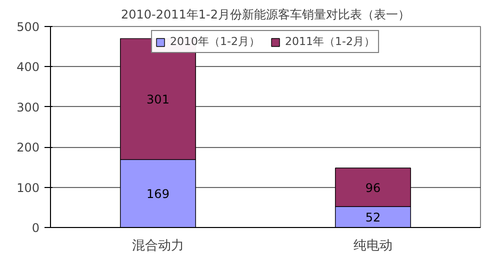 This screenshot has height=262, width=496. What do you see at coordinates (28, 187) in the screenshot?
I see `y-tick-label: 100` at bounding box center [28, 187].